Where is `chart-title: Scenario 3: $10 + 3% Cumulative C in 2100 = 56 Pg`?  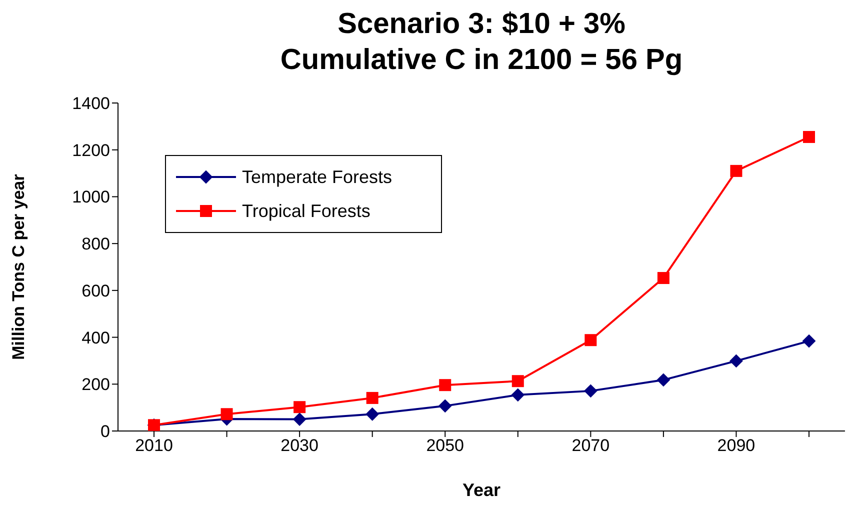 chart-title: Scenario 3: $10 + 3% Cumulative C in 2100 = 56 Pg is located at coordinates (481, 42).